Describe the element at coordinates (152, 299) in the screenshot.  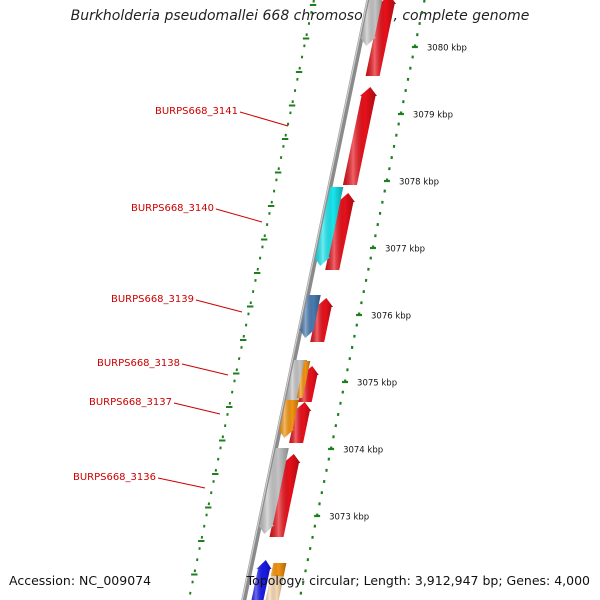
I see `gene-label: BURPS668_3139` at that location.